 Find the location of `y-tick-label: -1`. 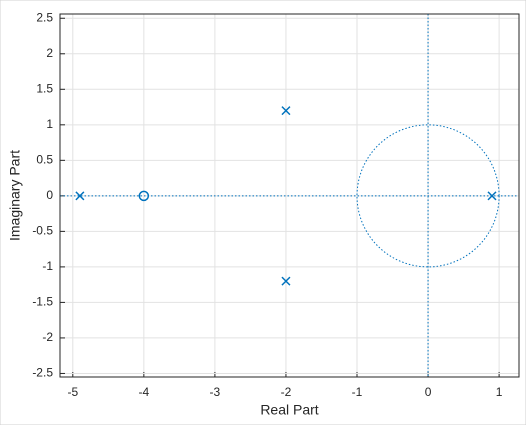

y-tick-label: -1 is located at coordinates (47, 266).